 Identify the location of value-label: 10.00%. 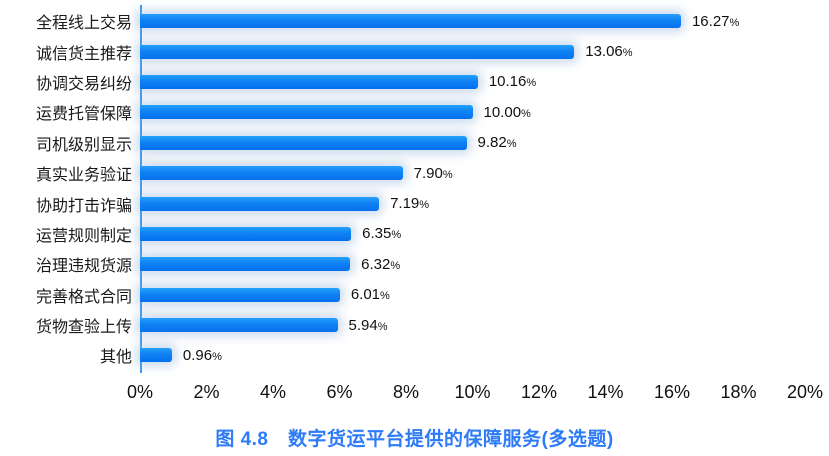
(507, 112).